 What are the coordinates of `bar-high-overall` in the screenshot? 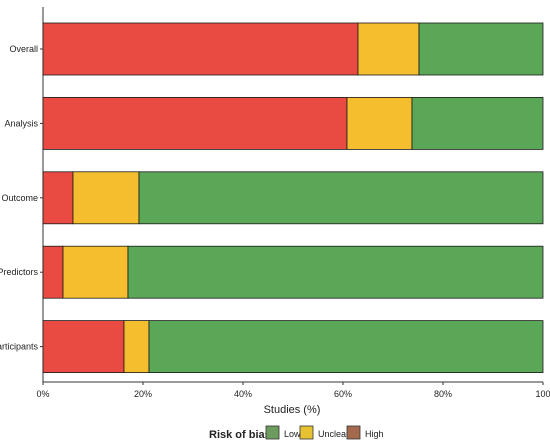 It's located at (200, 49).